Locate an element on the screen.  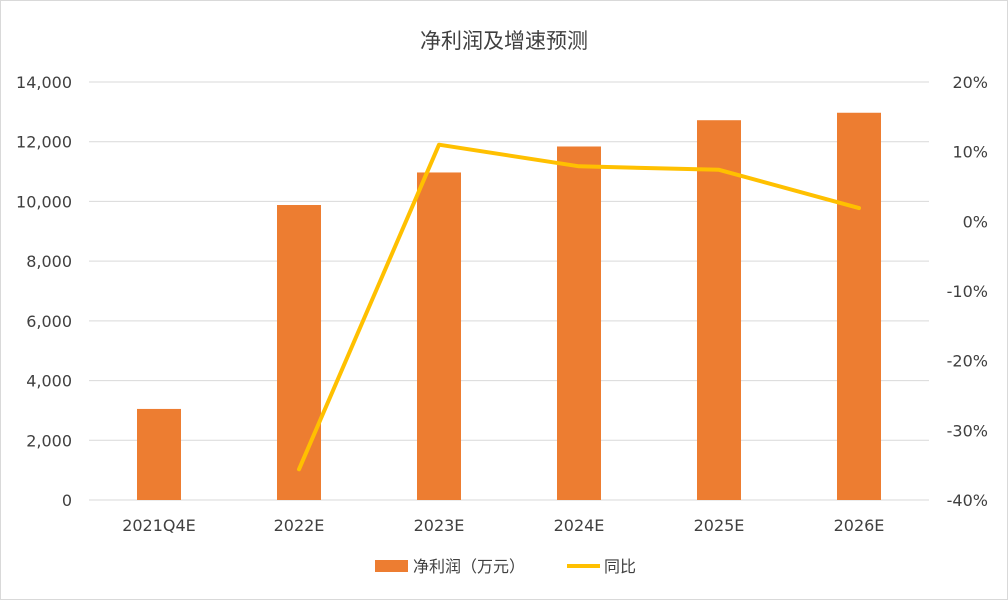
x-axis-tick-label: 2021Q4E is located at coordinates (159, 525).